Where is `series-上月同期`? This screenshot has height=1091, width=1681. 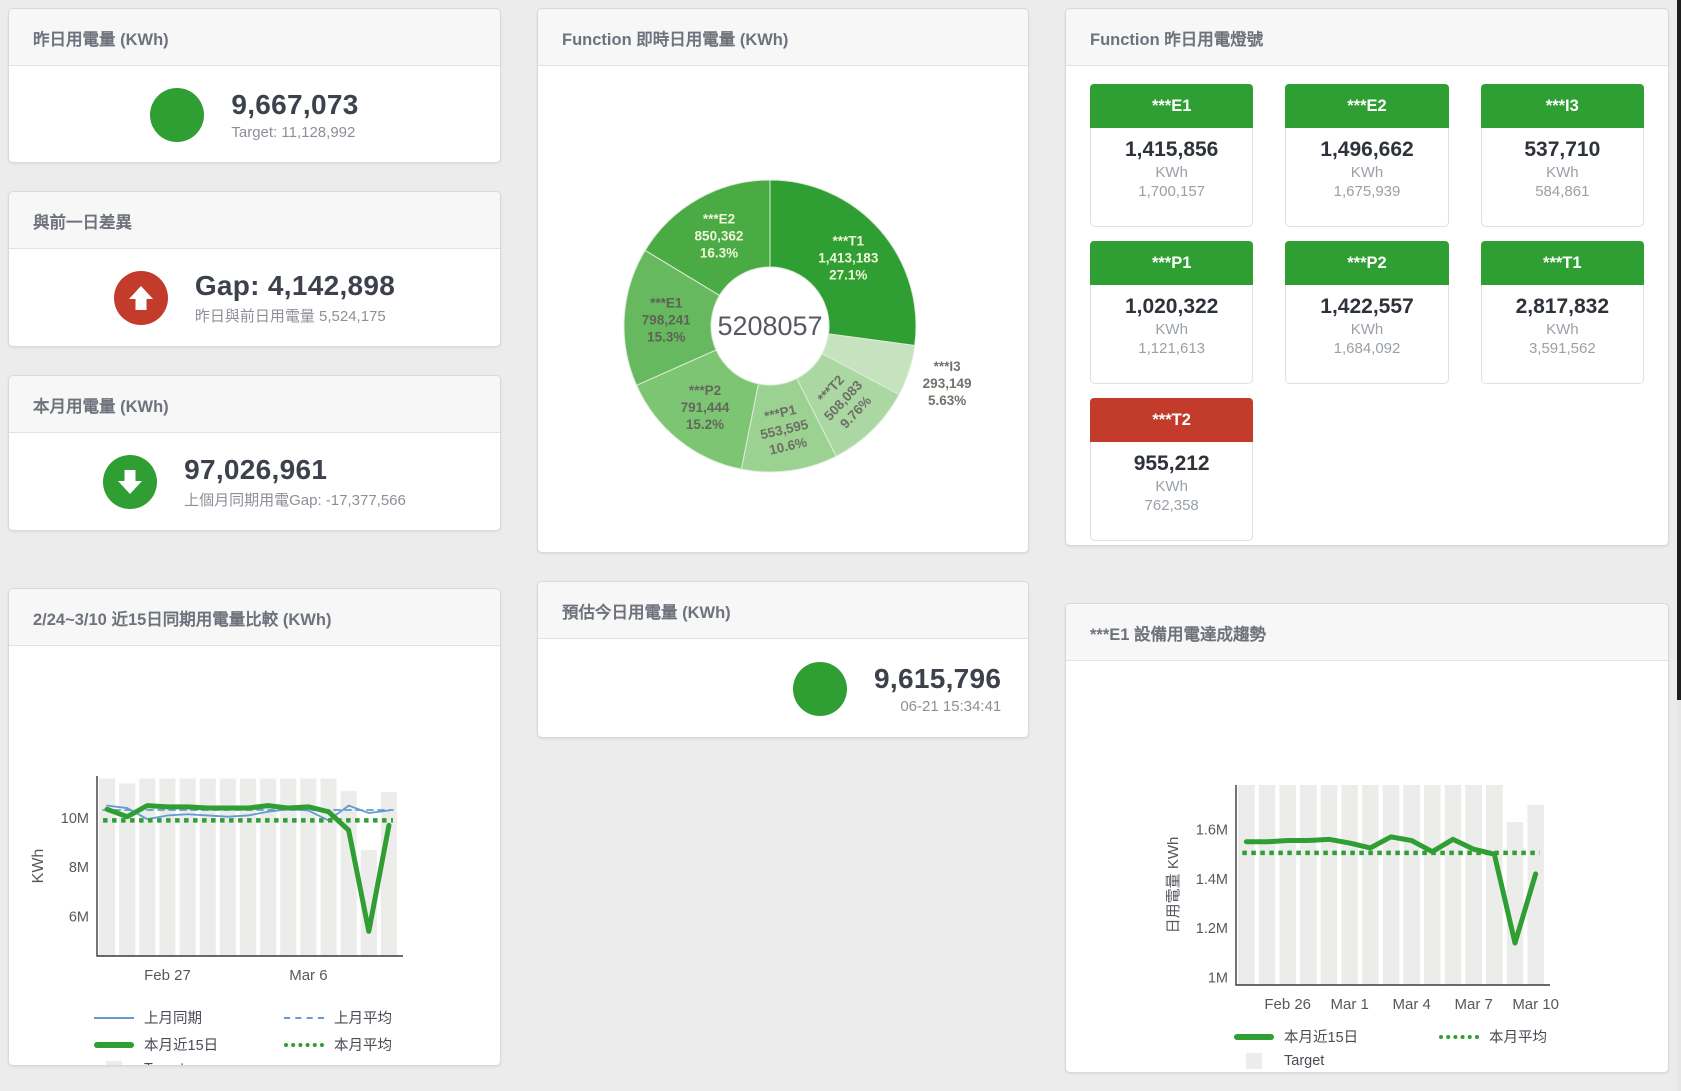
series-上月同期 is located at coordinates (248, 813).